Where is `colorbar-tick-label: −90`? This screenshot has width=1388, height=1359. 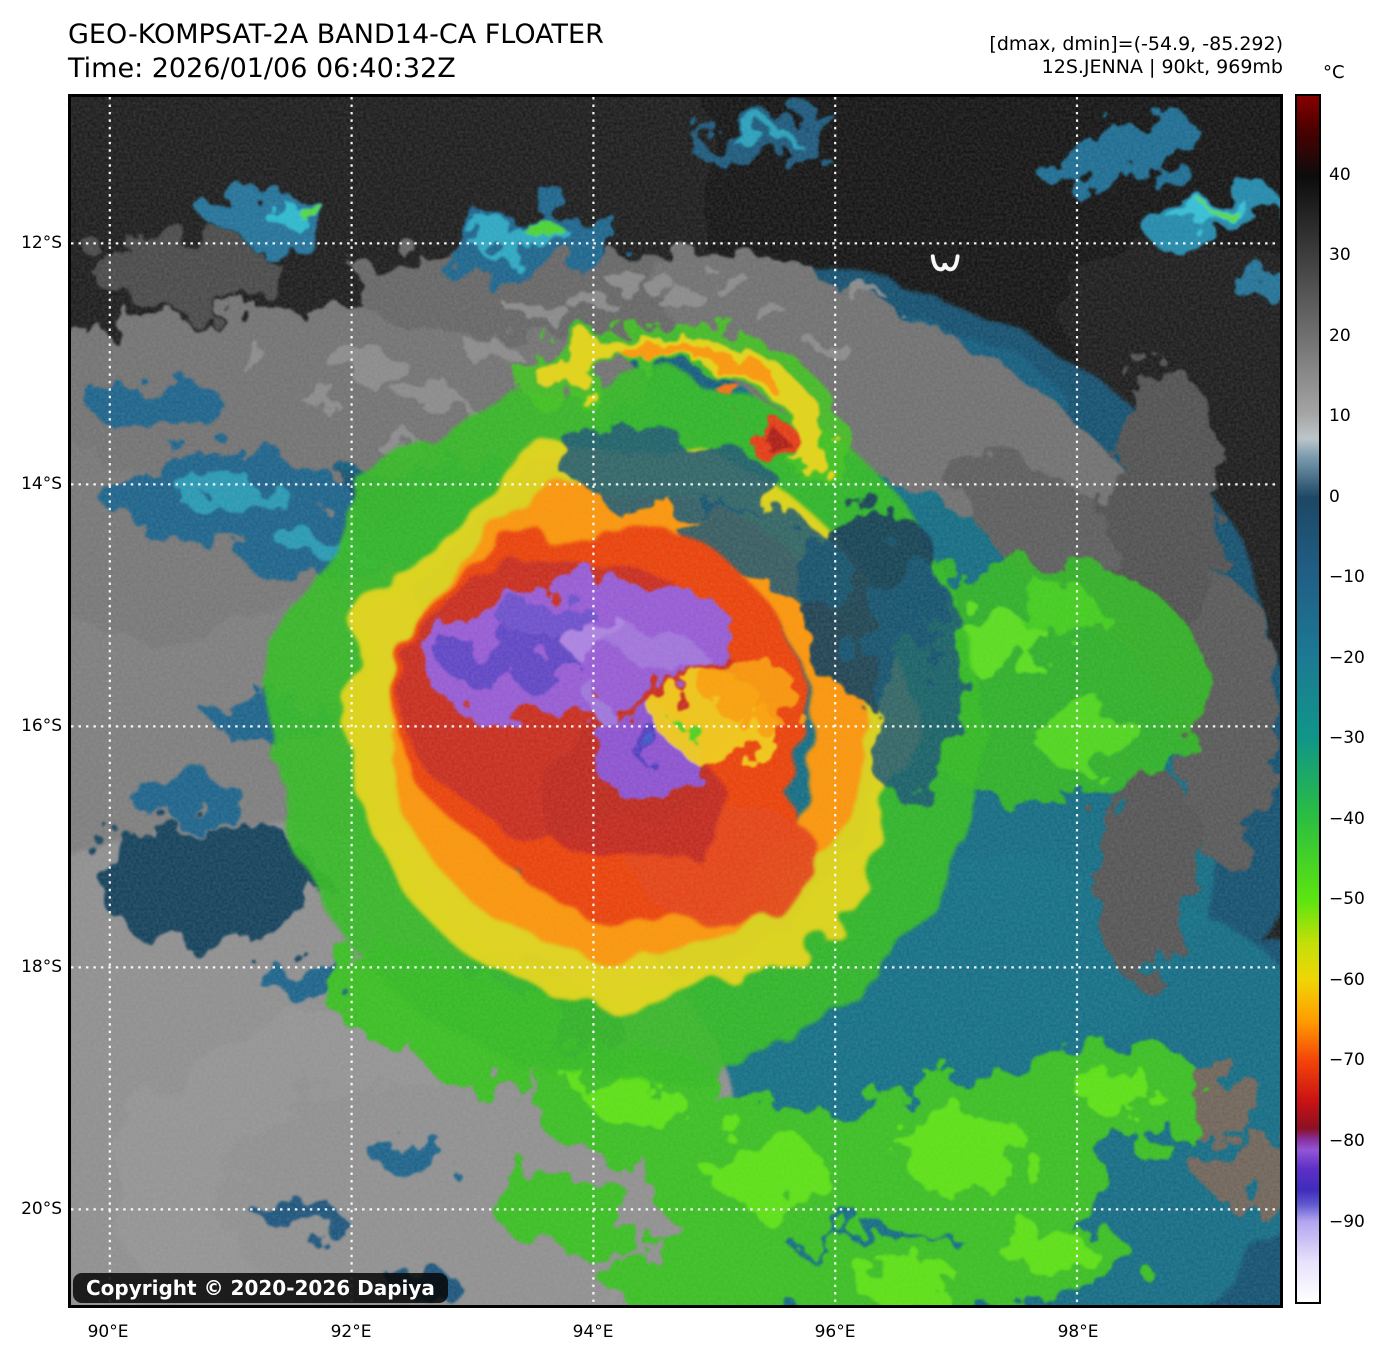
colorbar-tick-label: −90 is located at coordinates (1347, 1222).